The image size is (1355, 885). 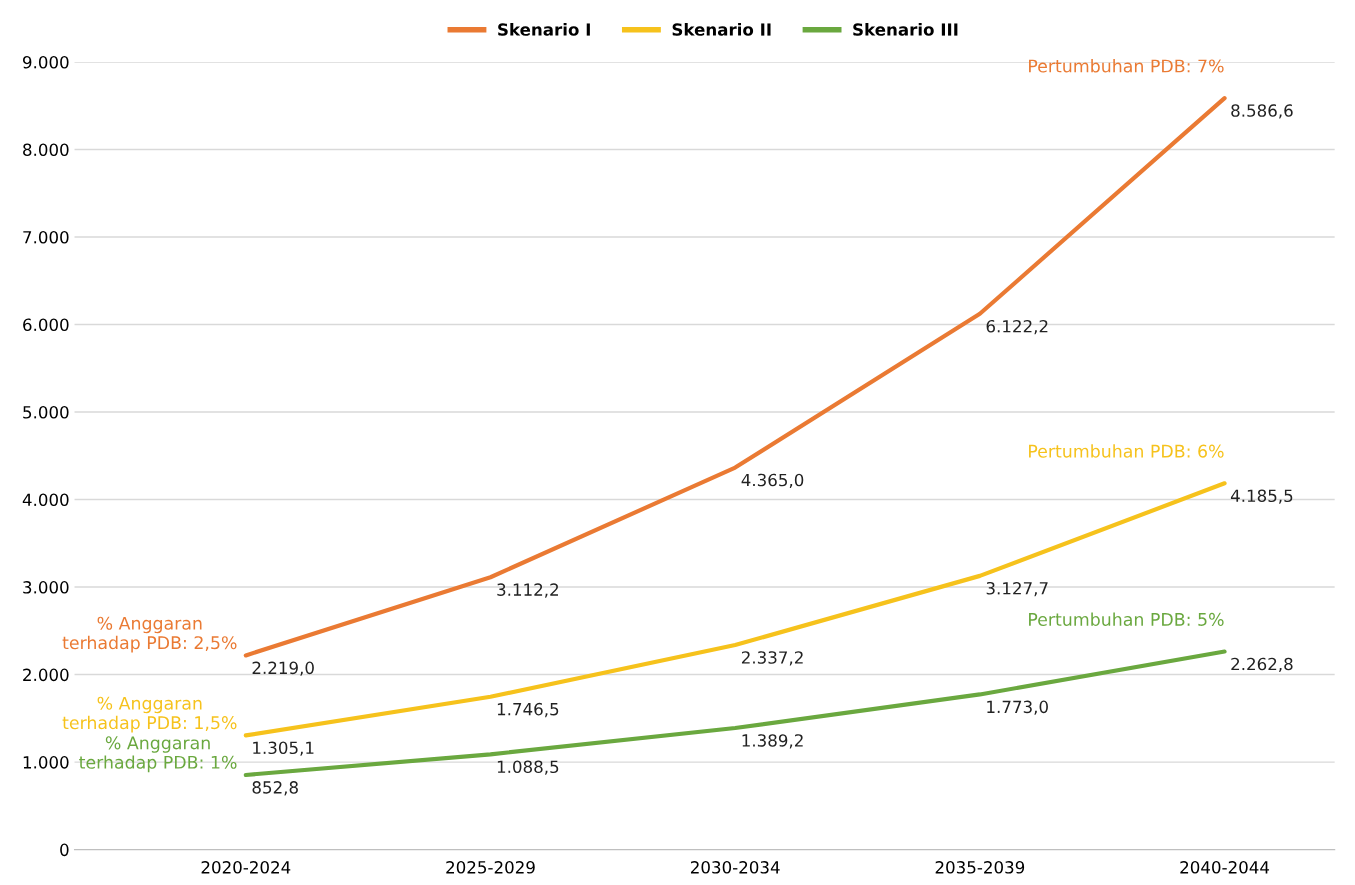 What do you see at coordinates (1126, 619) in the screenshot?
I see `annotation: Pertumbuhan PDB: 5%` at bounding box center [1126, 619].